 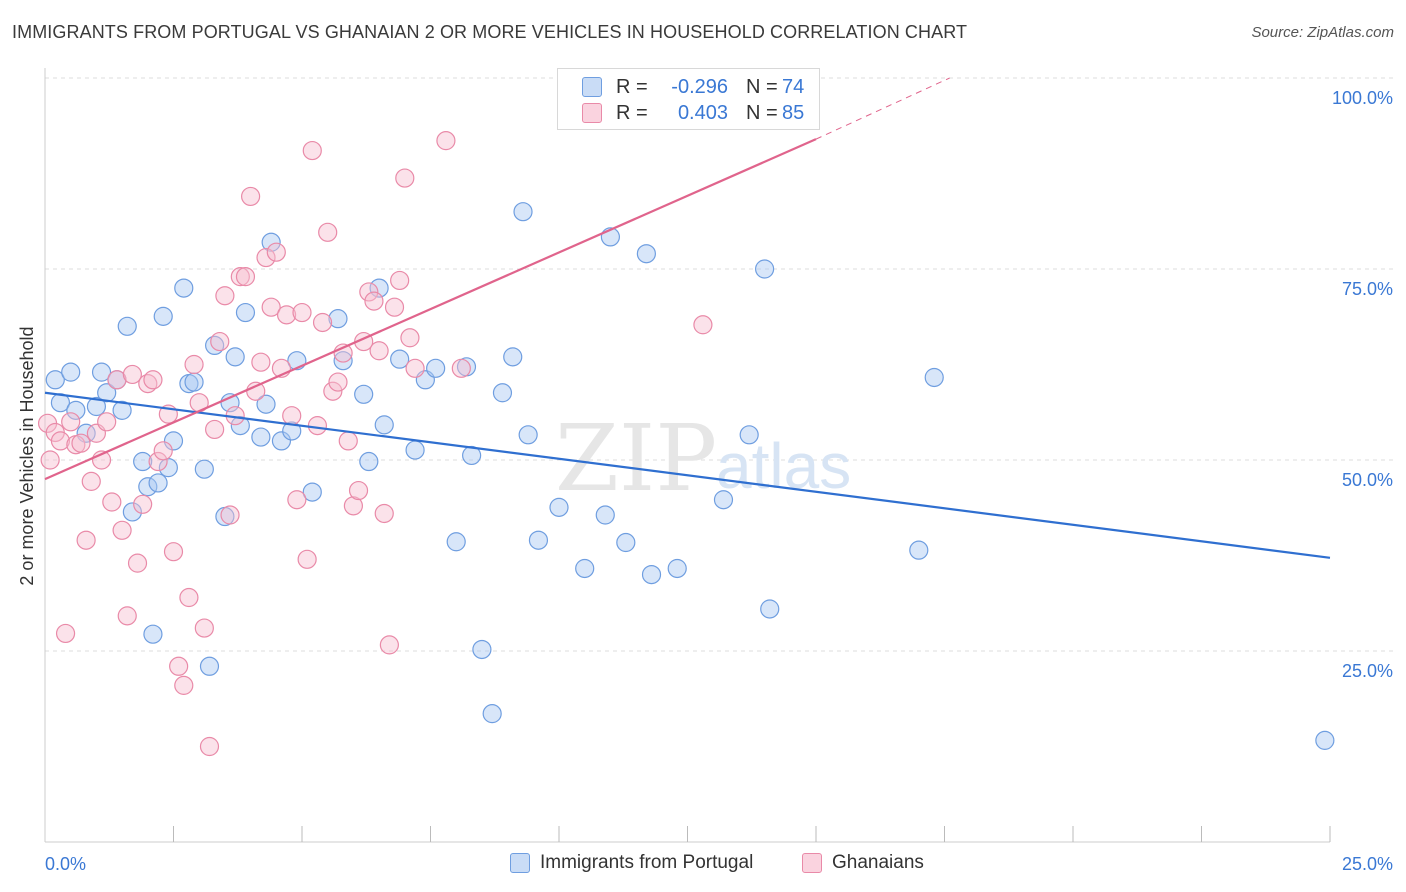 What do you see at coordinates (693, 87) in the screenshot?
I see `stats-row-portugal: R = -0.296 N = 74` at bounding box center [693, 87].